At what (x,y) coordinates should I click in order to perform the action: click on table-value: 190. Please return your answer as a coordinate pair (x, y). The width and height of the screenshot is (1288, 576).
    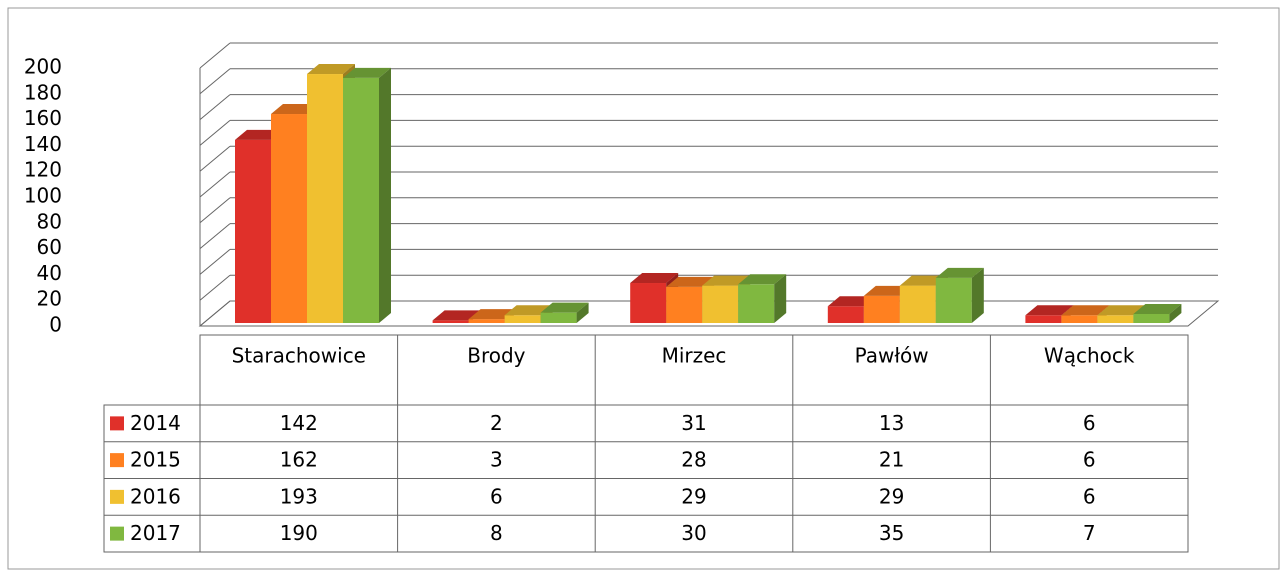
    Looking at the image, I should click on (299, 533).